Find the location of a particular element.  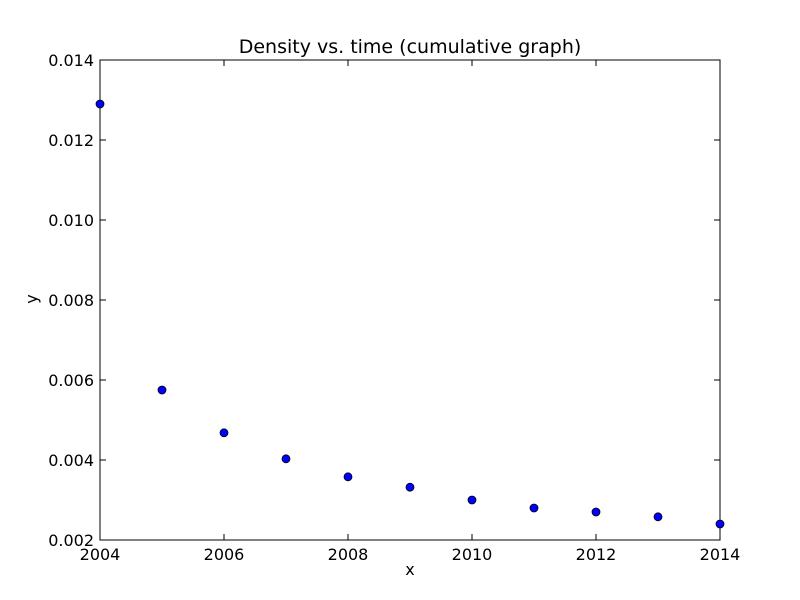

x-axis-label: x is located at coordinates (409, 569).